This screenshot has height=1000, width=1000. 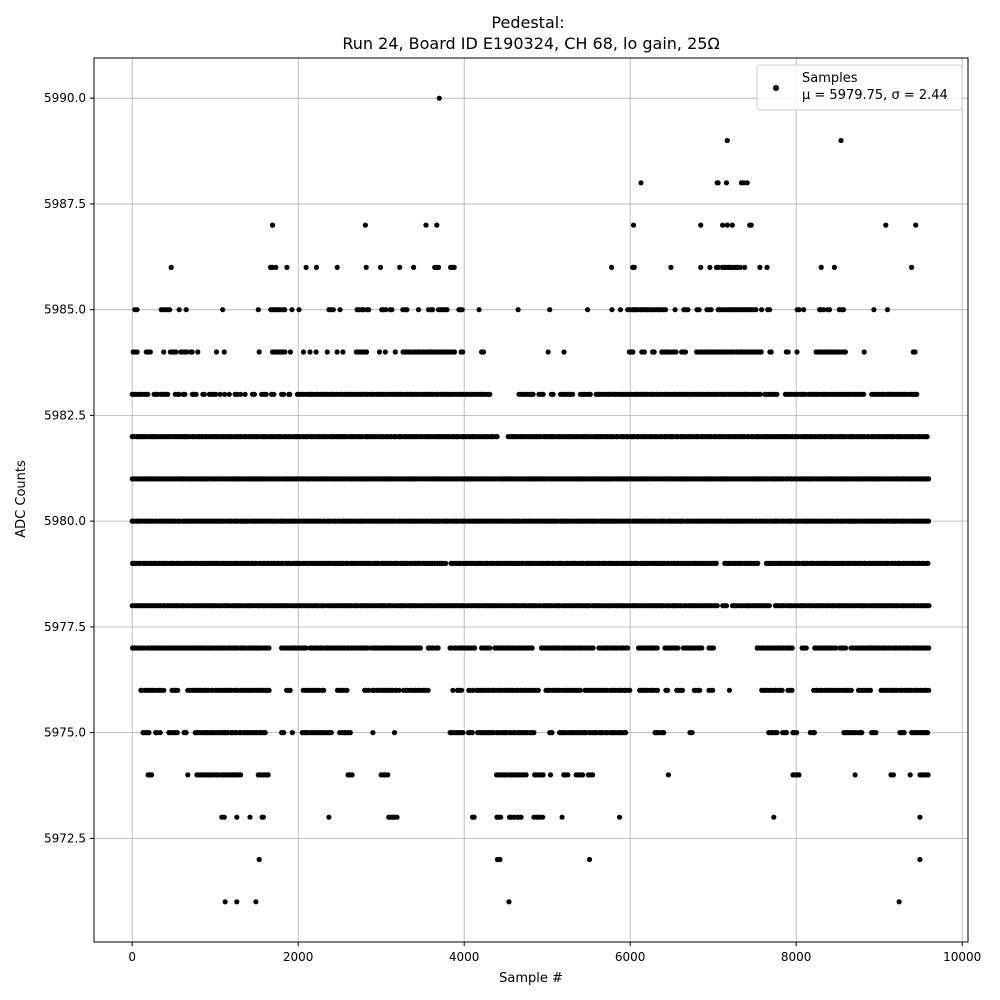 I want to click on x-tick-label: 2000, so click(x=298, y=957).